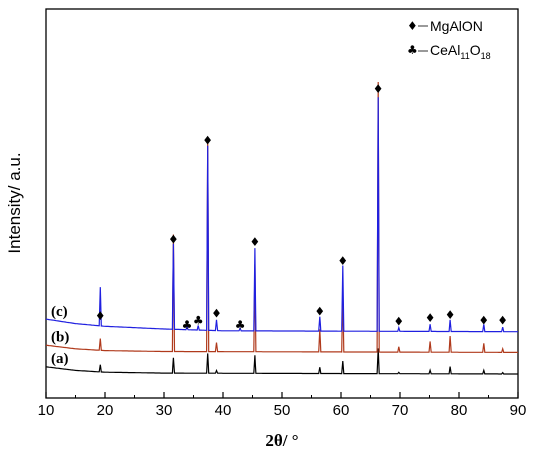  I want to click on x-tick-label: 30, so click(164, 410).